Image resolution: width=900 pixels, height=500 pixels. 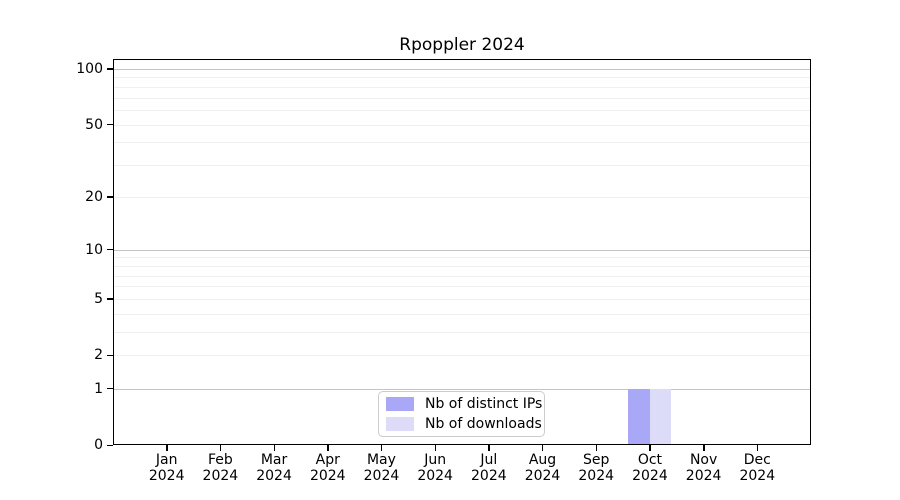 I want to click on x-tick-month: Oct, so click(x=650, y=460).